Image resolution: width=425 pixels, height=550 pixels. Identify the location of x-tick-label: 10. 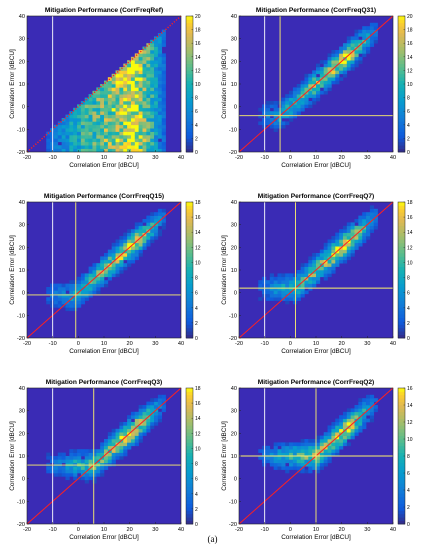
(316, 158).